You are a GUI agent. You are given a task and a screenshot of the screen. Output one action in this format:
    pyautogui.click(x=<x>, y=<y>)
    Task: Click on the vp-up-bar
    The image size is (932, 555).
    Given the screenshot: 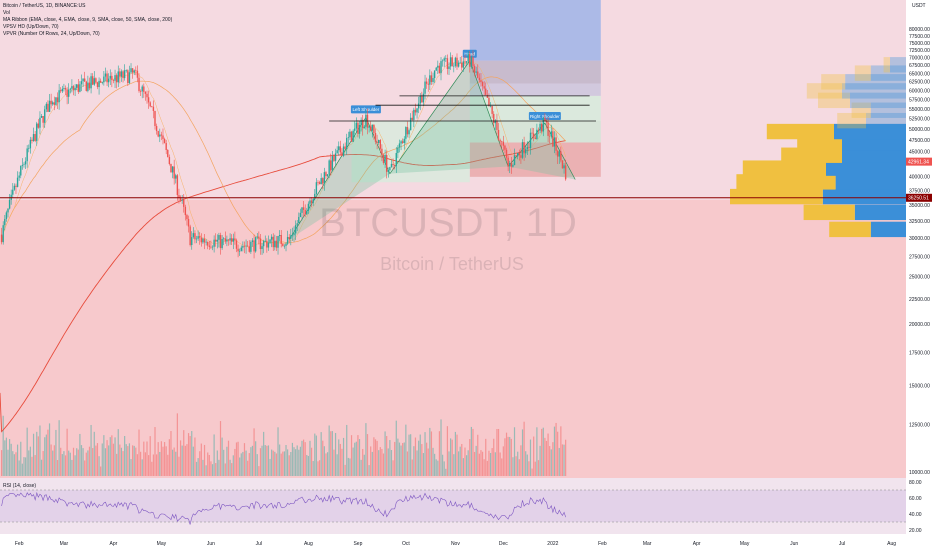 What is the action you would take?
    pyautogui.click(x=886, y=65)
    